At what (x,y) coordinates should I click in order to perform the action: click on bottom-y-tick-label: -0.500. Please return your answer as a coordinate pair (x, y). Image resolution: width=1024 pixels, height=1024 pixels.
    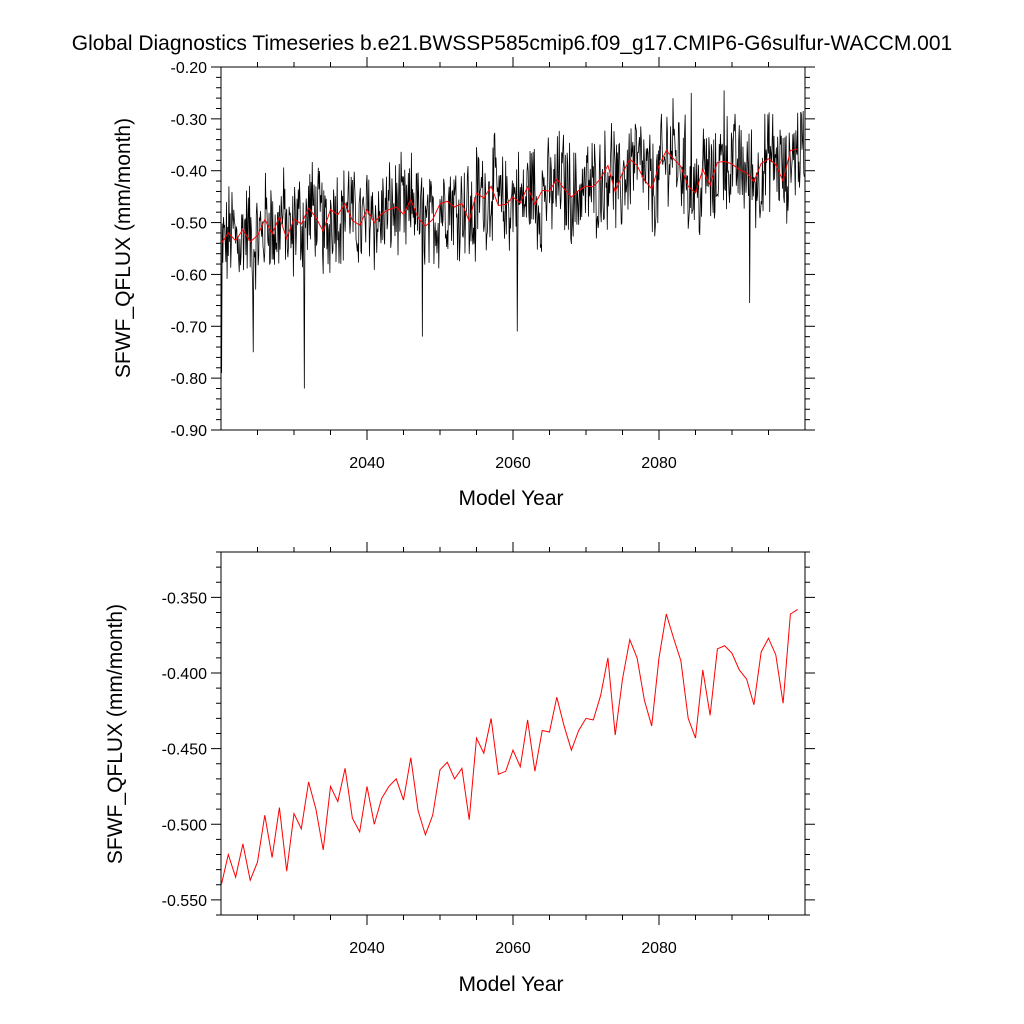
    Looking at the image, I should click on (184, 825).